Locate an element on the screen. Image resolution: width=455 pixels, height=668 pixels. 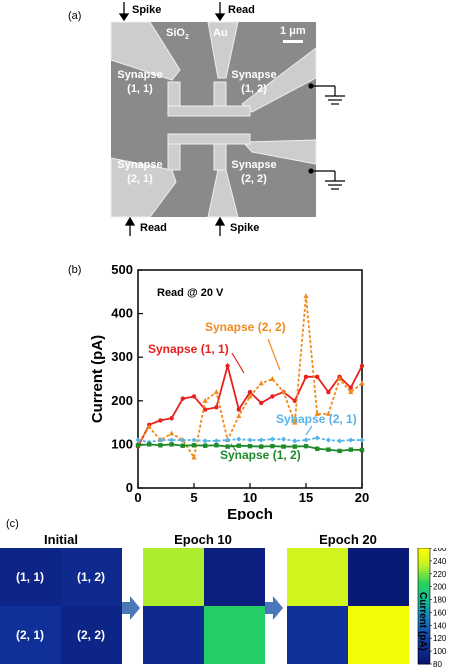
arrow-spike-top is located at coordinates (124, 12).